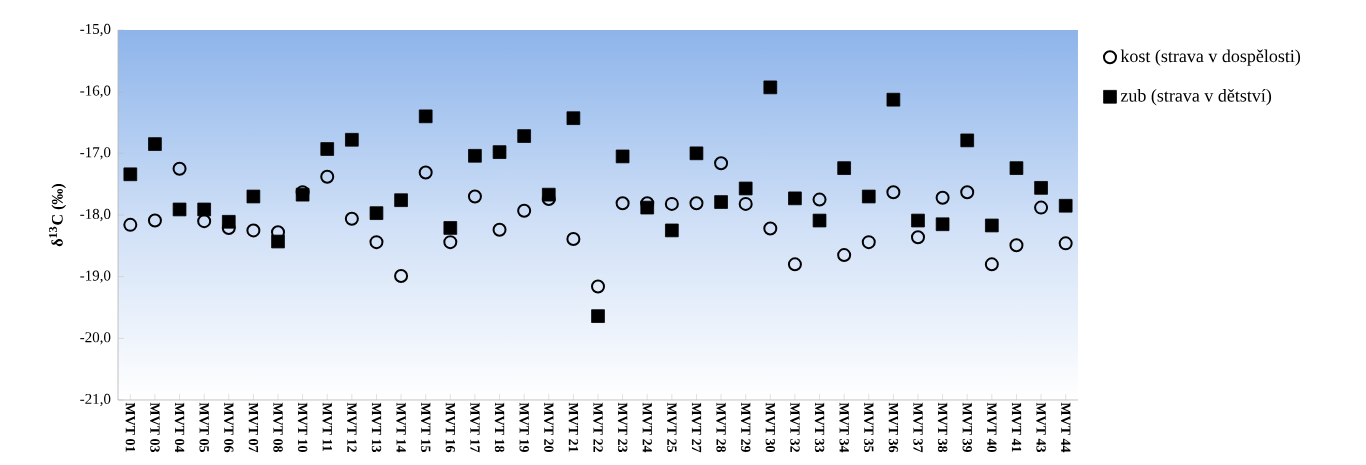  What do you see at coordinates (1016, 427) in the screenshot?
I see `x-tick-label: MVT 41` at bounding box center [1016, 427].